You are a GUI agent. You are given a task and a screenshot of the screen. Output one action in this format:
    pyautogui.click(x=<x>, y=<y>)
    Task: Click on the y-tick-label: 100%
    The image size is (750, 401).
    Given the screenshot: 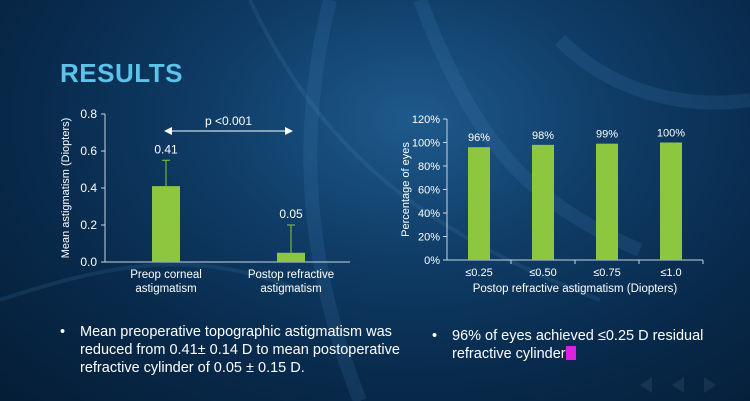 What is the action you would take?
    pyautogui.click(x=426, y=144)
    